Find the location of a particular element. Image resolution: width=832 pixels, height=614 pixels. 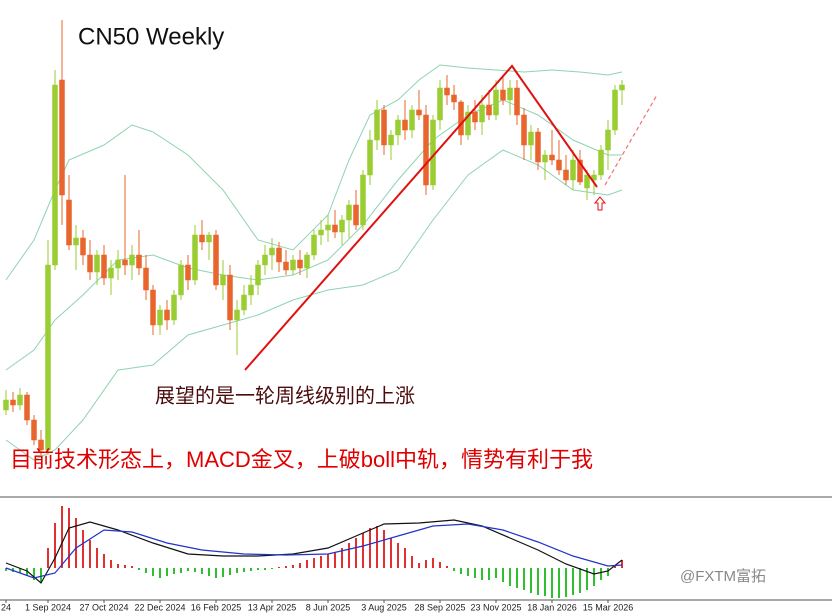

annotation: 目前技术形态上，MACD金叉，上破boll中轨，情势有利于我 is located at coordinates (301, 459).